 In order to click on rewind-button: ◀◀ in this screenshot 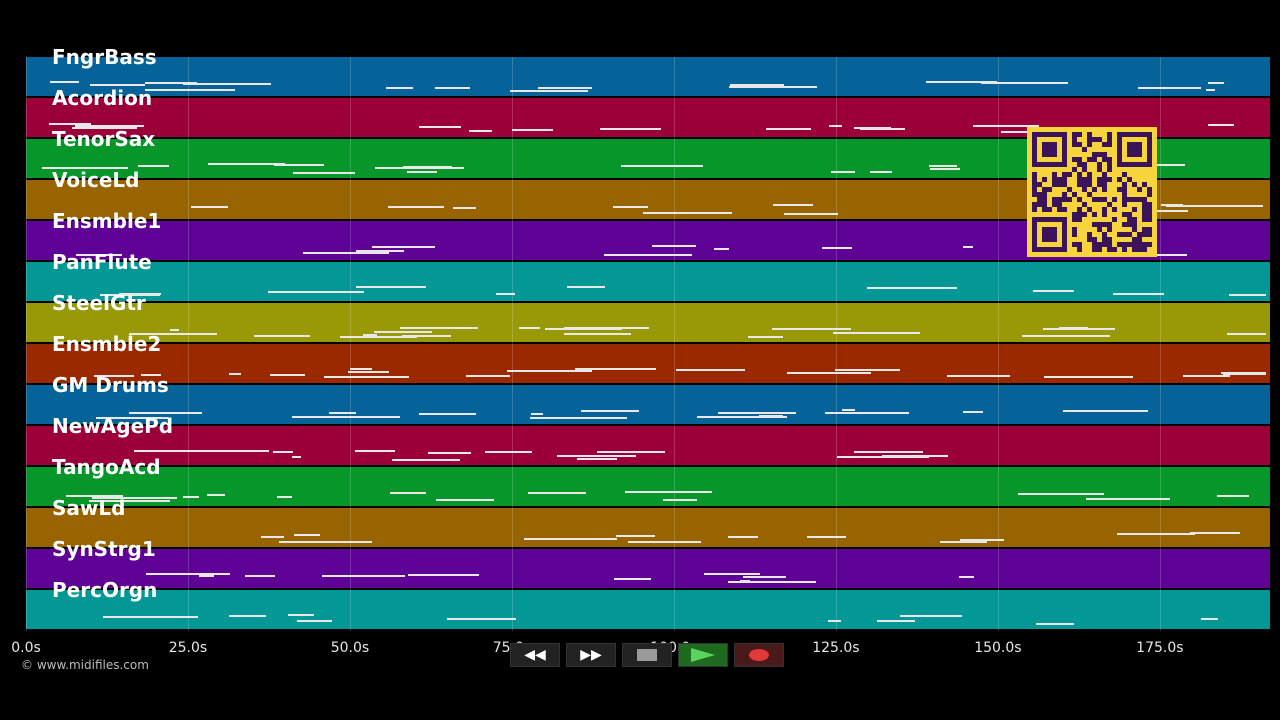, I will do `click(535, 655)`.